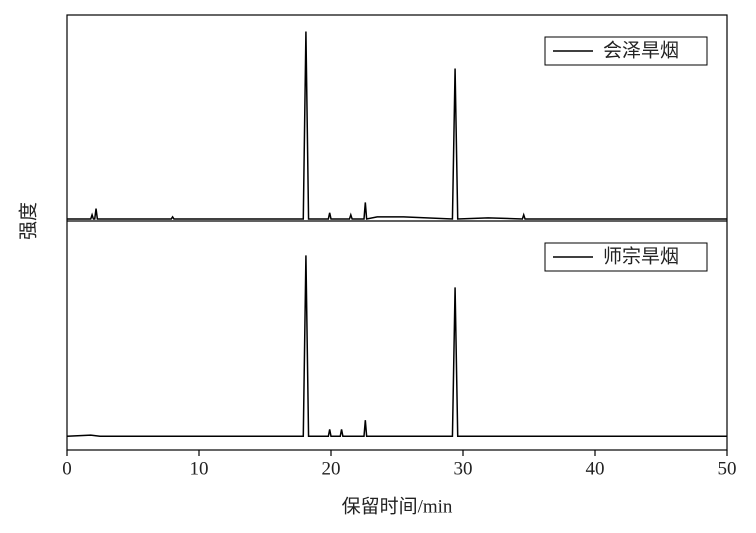 The height and width of the screenshot is (533, 756). Describe the element at coordinates (595, 468) in the screenshot. I see `x-tick-label: 40` at that location.